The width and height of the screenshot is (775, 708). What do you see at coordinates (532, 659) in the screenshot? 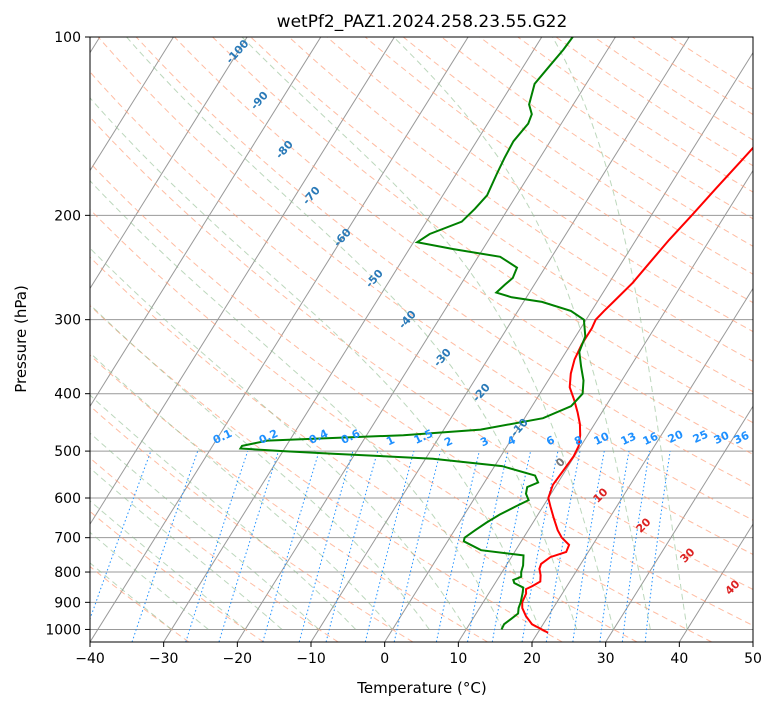
I see `x-tick-label: 20` at bounding box center [532, 659].